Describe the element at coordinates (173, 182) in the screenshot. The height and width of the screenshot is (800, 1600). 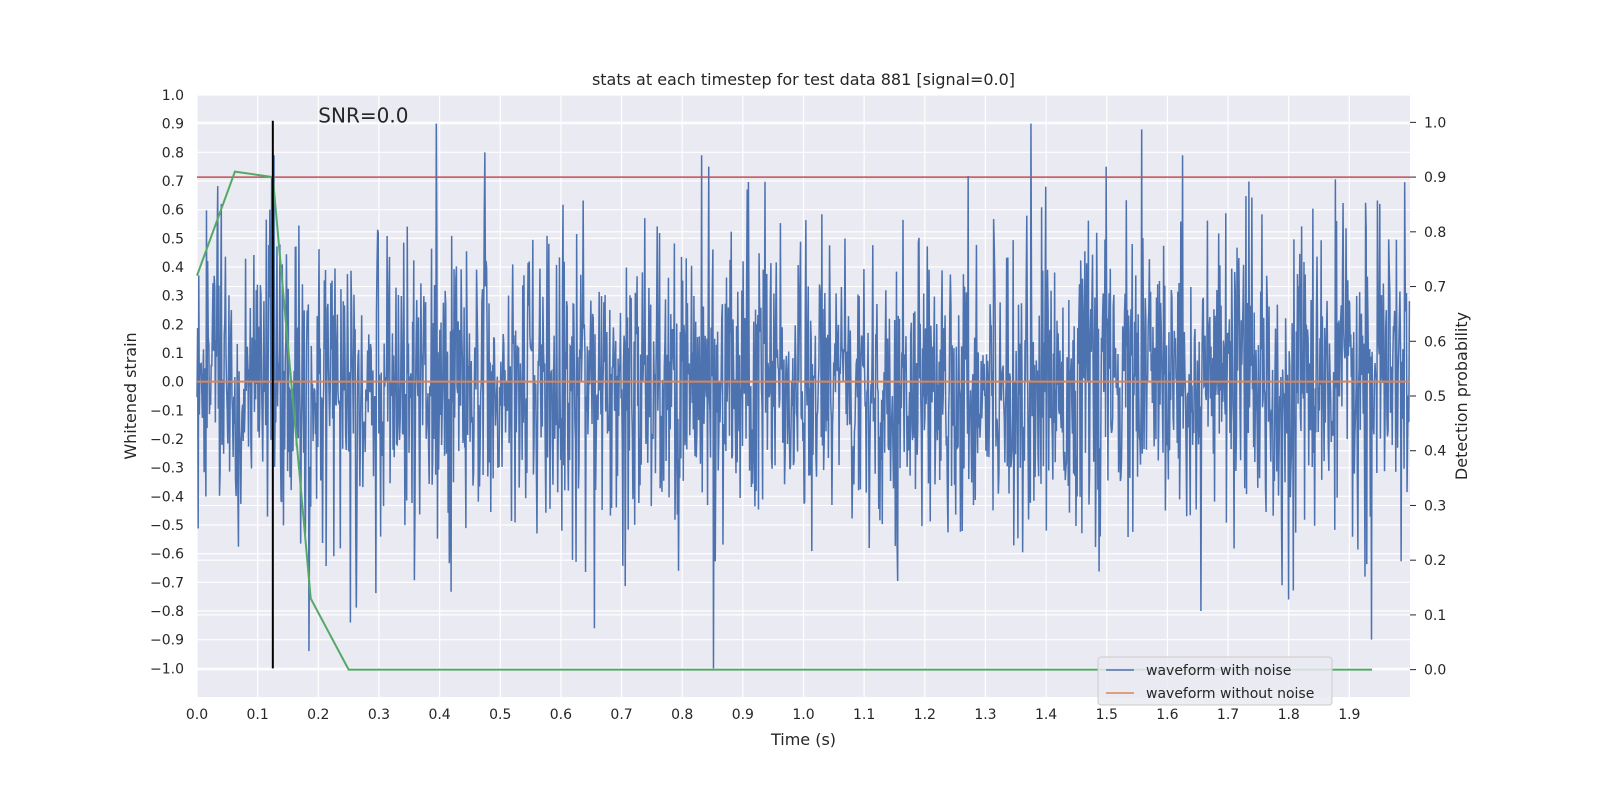
I see `y-tick-label-3: 0.7` at that location.